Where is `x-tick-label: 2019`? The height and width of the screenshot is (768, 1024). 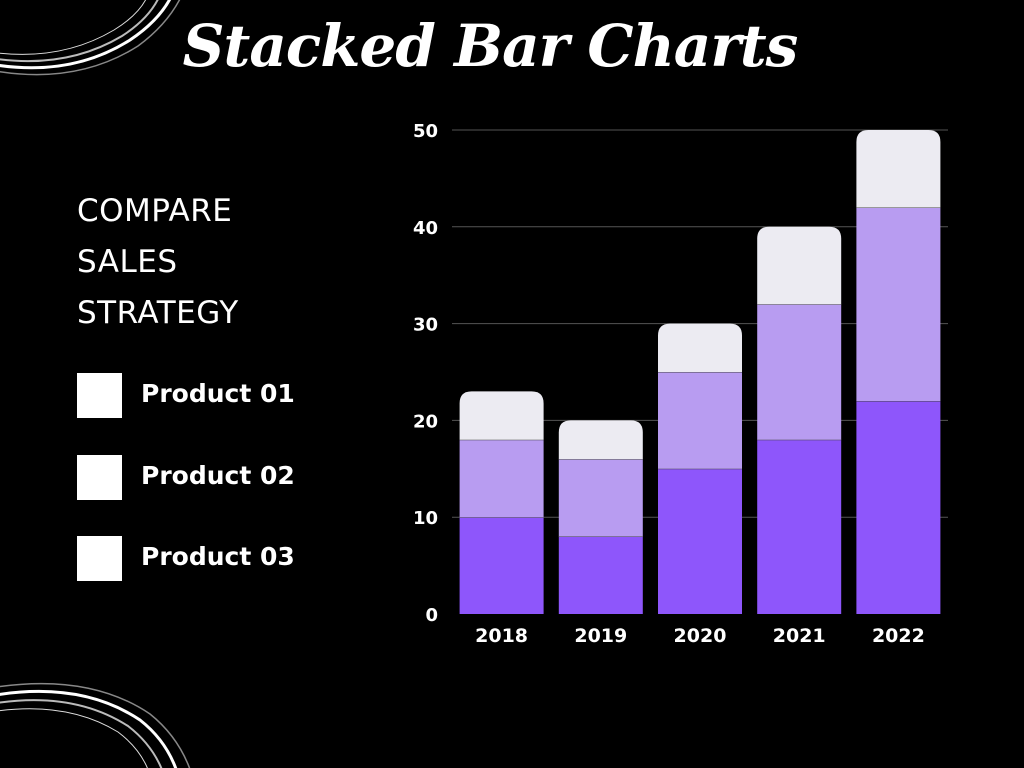
x-tick-label: 2019 is located at coordinates (600, 636).